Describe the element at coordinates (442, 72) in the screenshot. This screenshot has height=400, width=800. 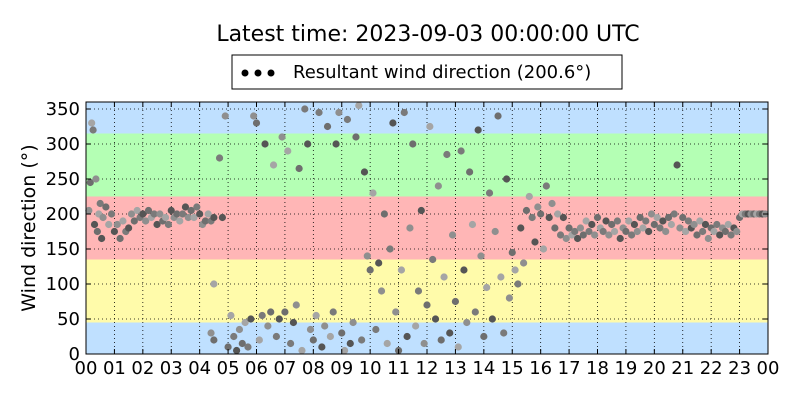
I see `legend-label: Resultant wind direction (200.6°)` at that location.